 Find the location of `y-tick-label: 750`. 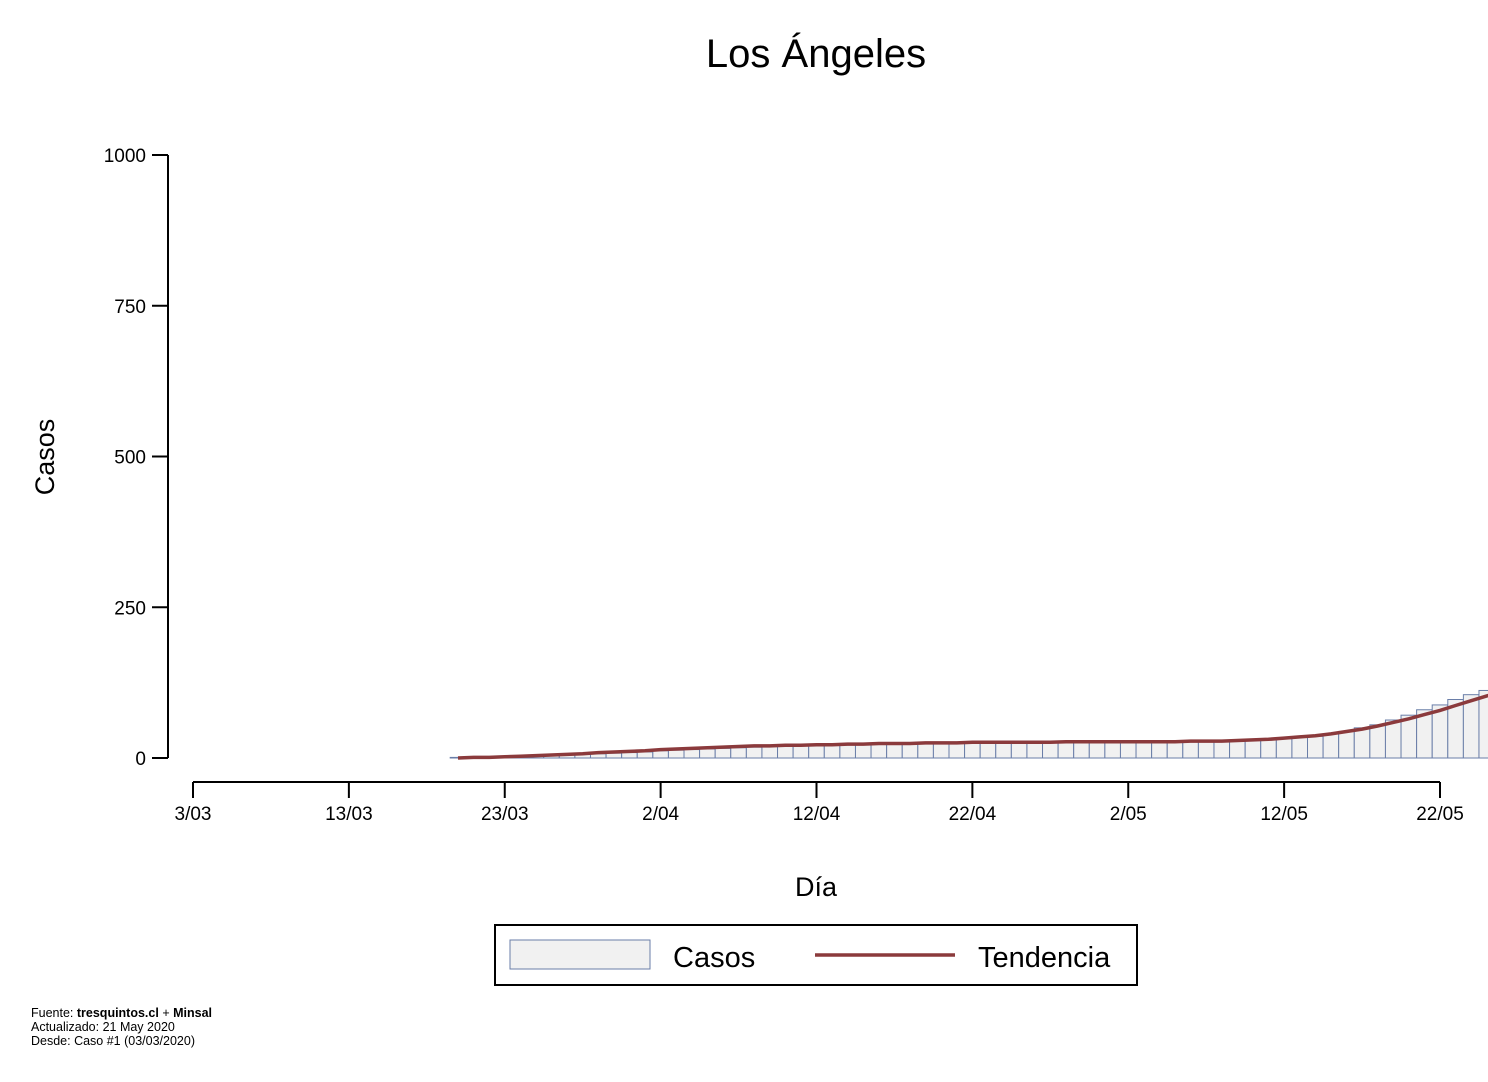

y-tick-label: 750 is located at coordinates (130, 307).